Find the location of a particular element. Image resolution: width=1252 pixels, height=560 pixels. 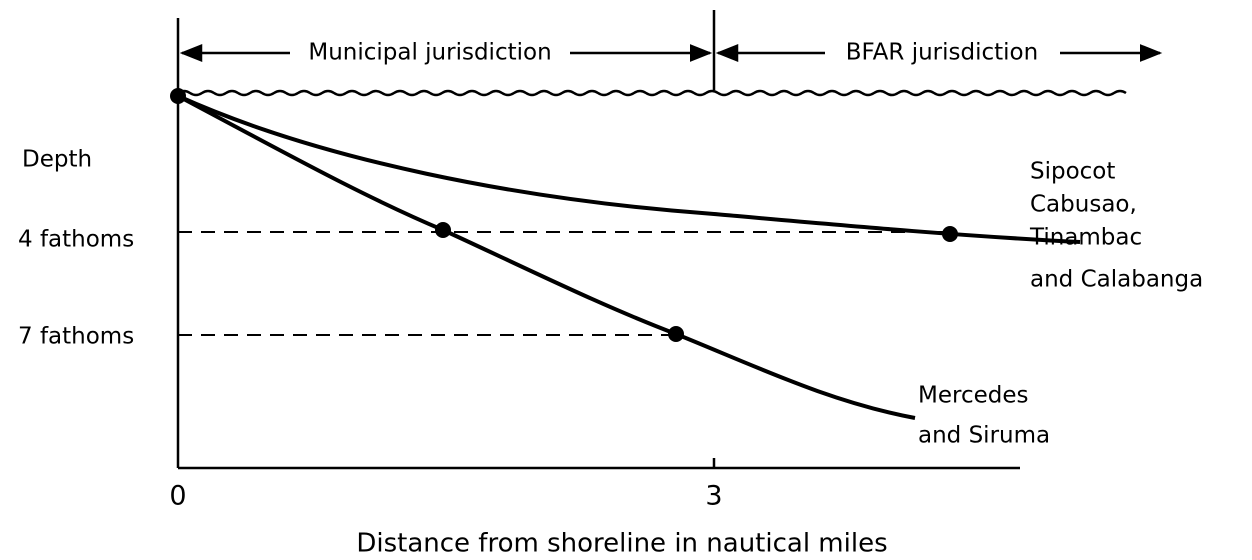

y-label: 7 fathoms is located at coordinates (76, 337).